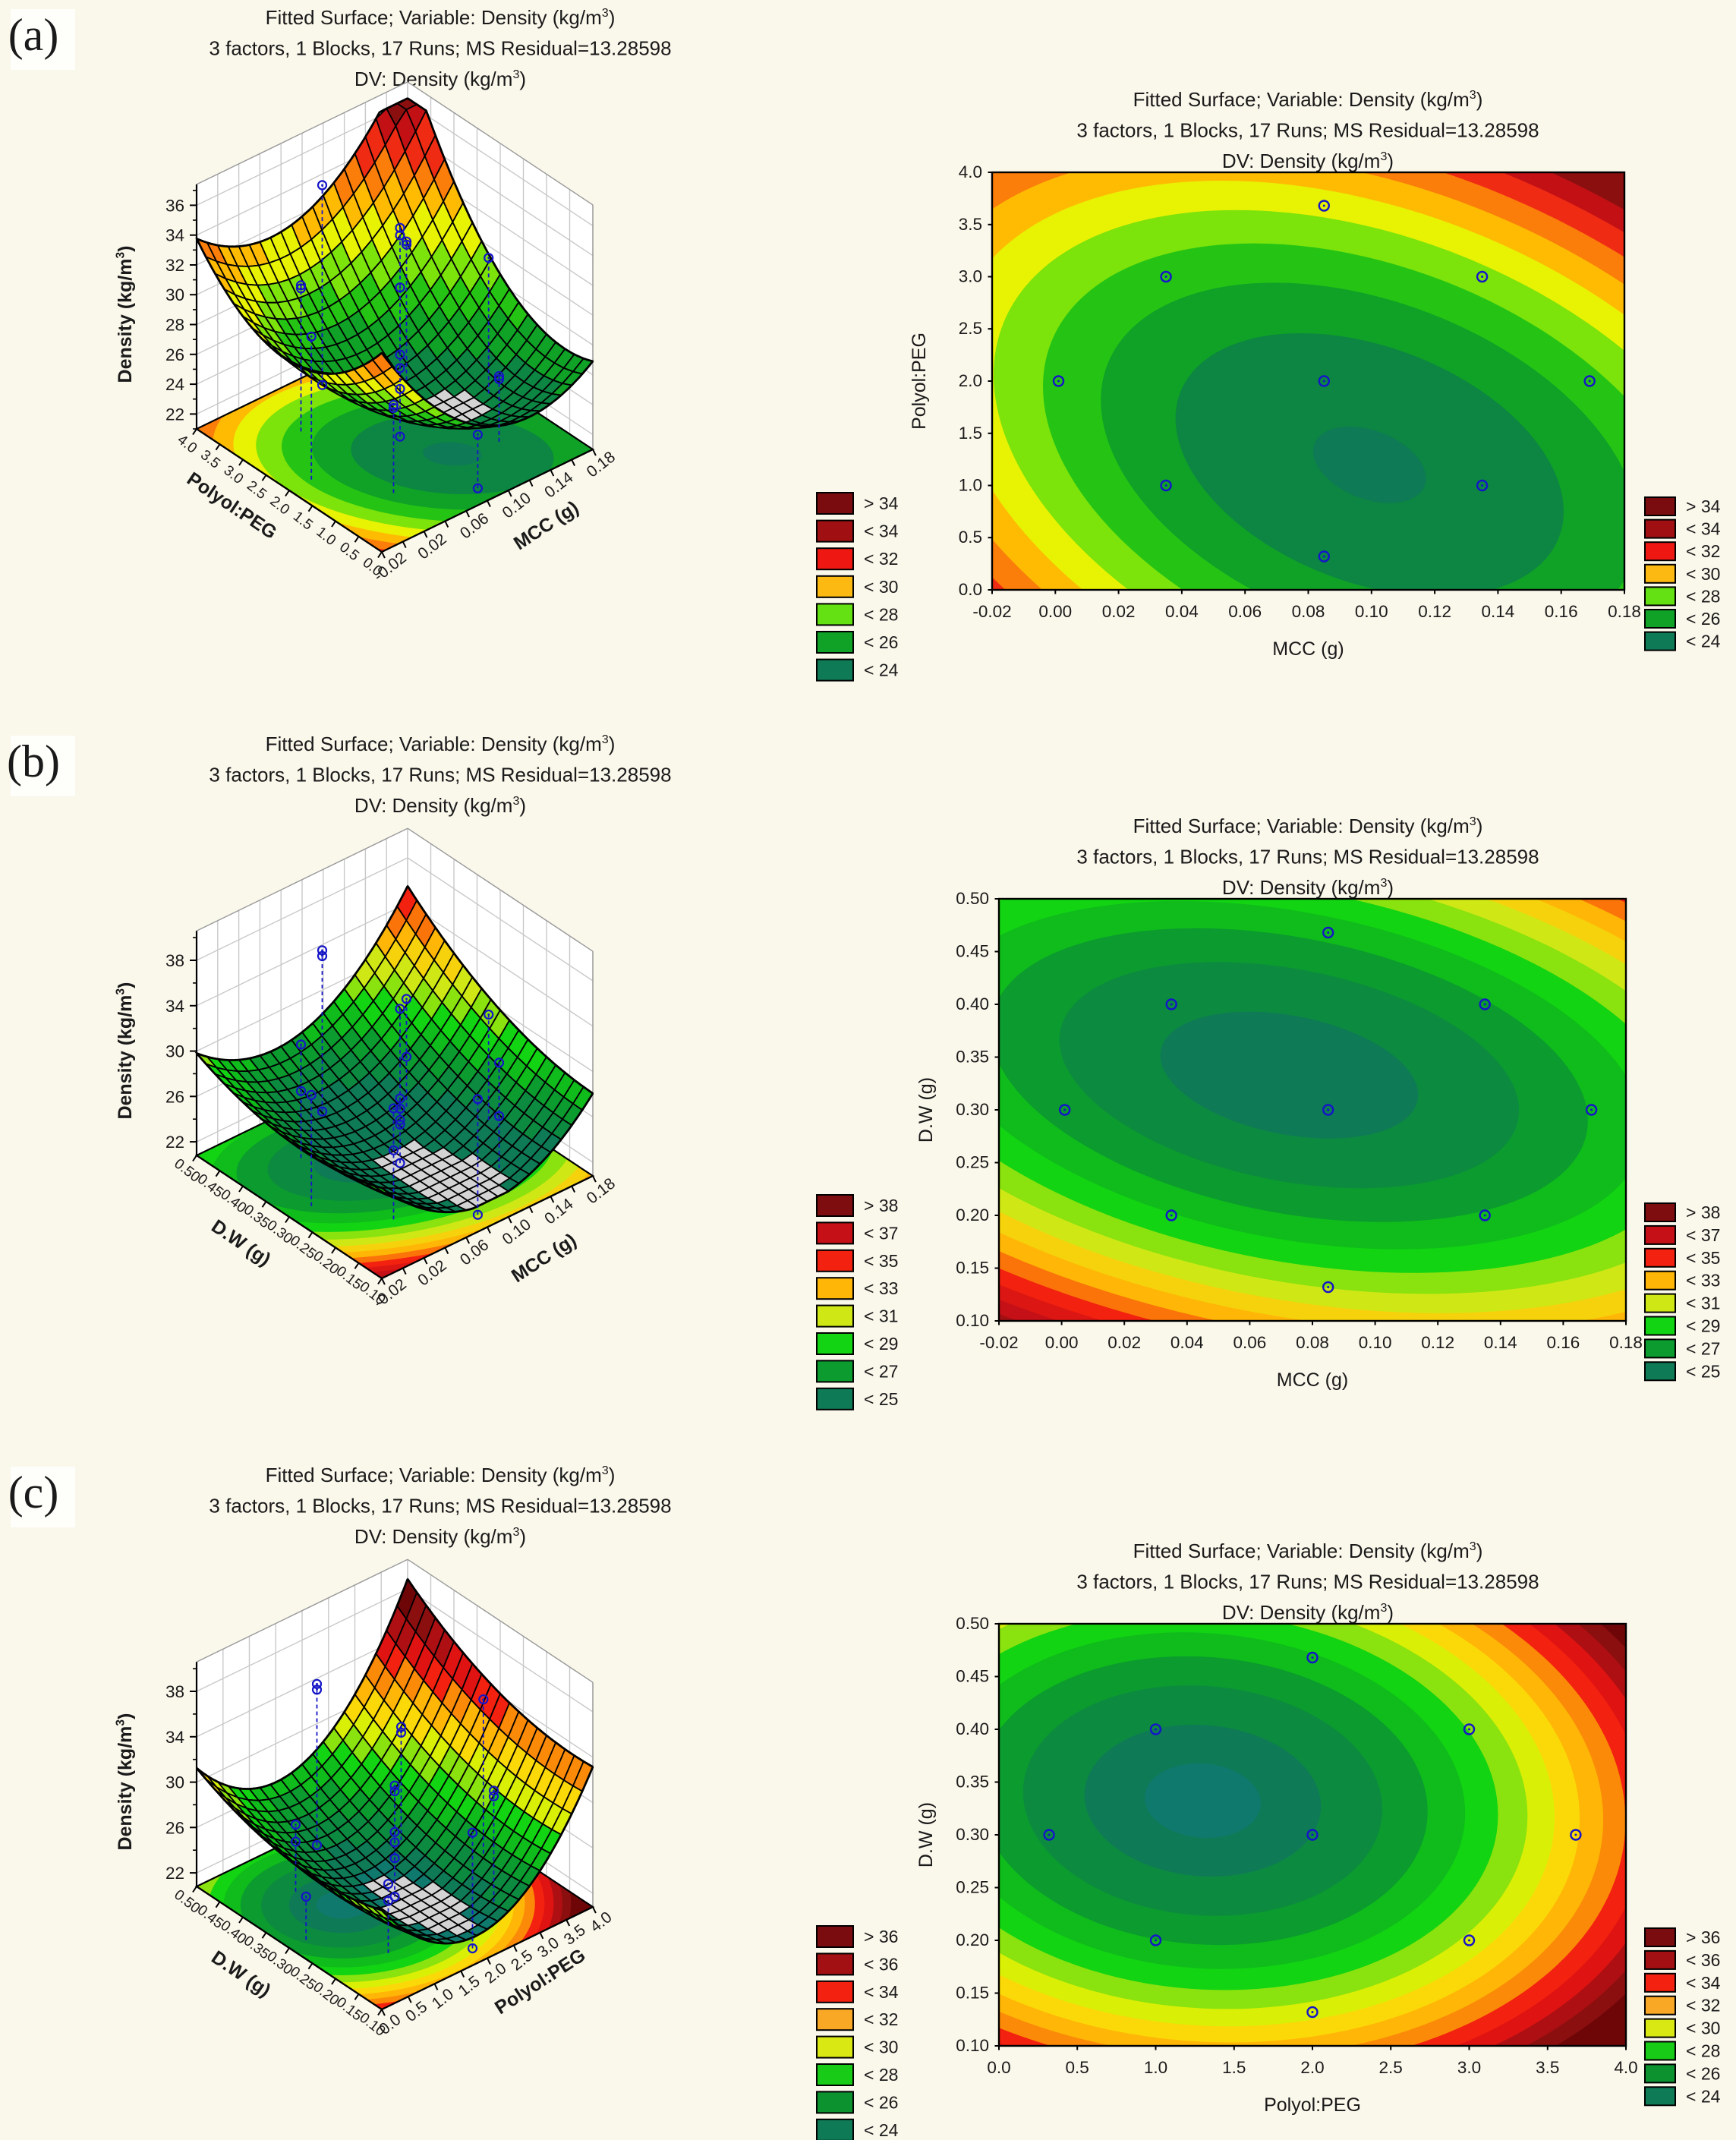 Image resolution: width=1736 pixels, height=2140 pixels. Describe the element at coordinates (175, 960) in the screenshot. I see `svg-text: 38` at that location.